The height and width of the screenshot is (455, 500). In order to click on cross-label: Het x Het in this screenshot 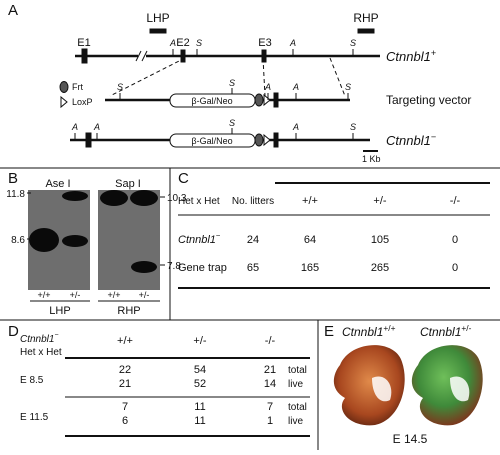, I will do `click(41, 352)`.